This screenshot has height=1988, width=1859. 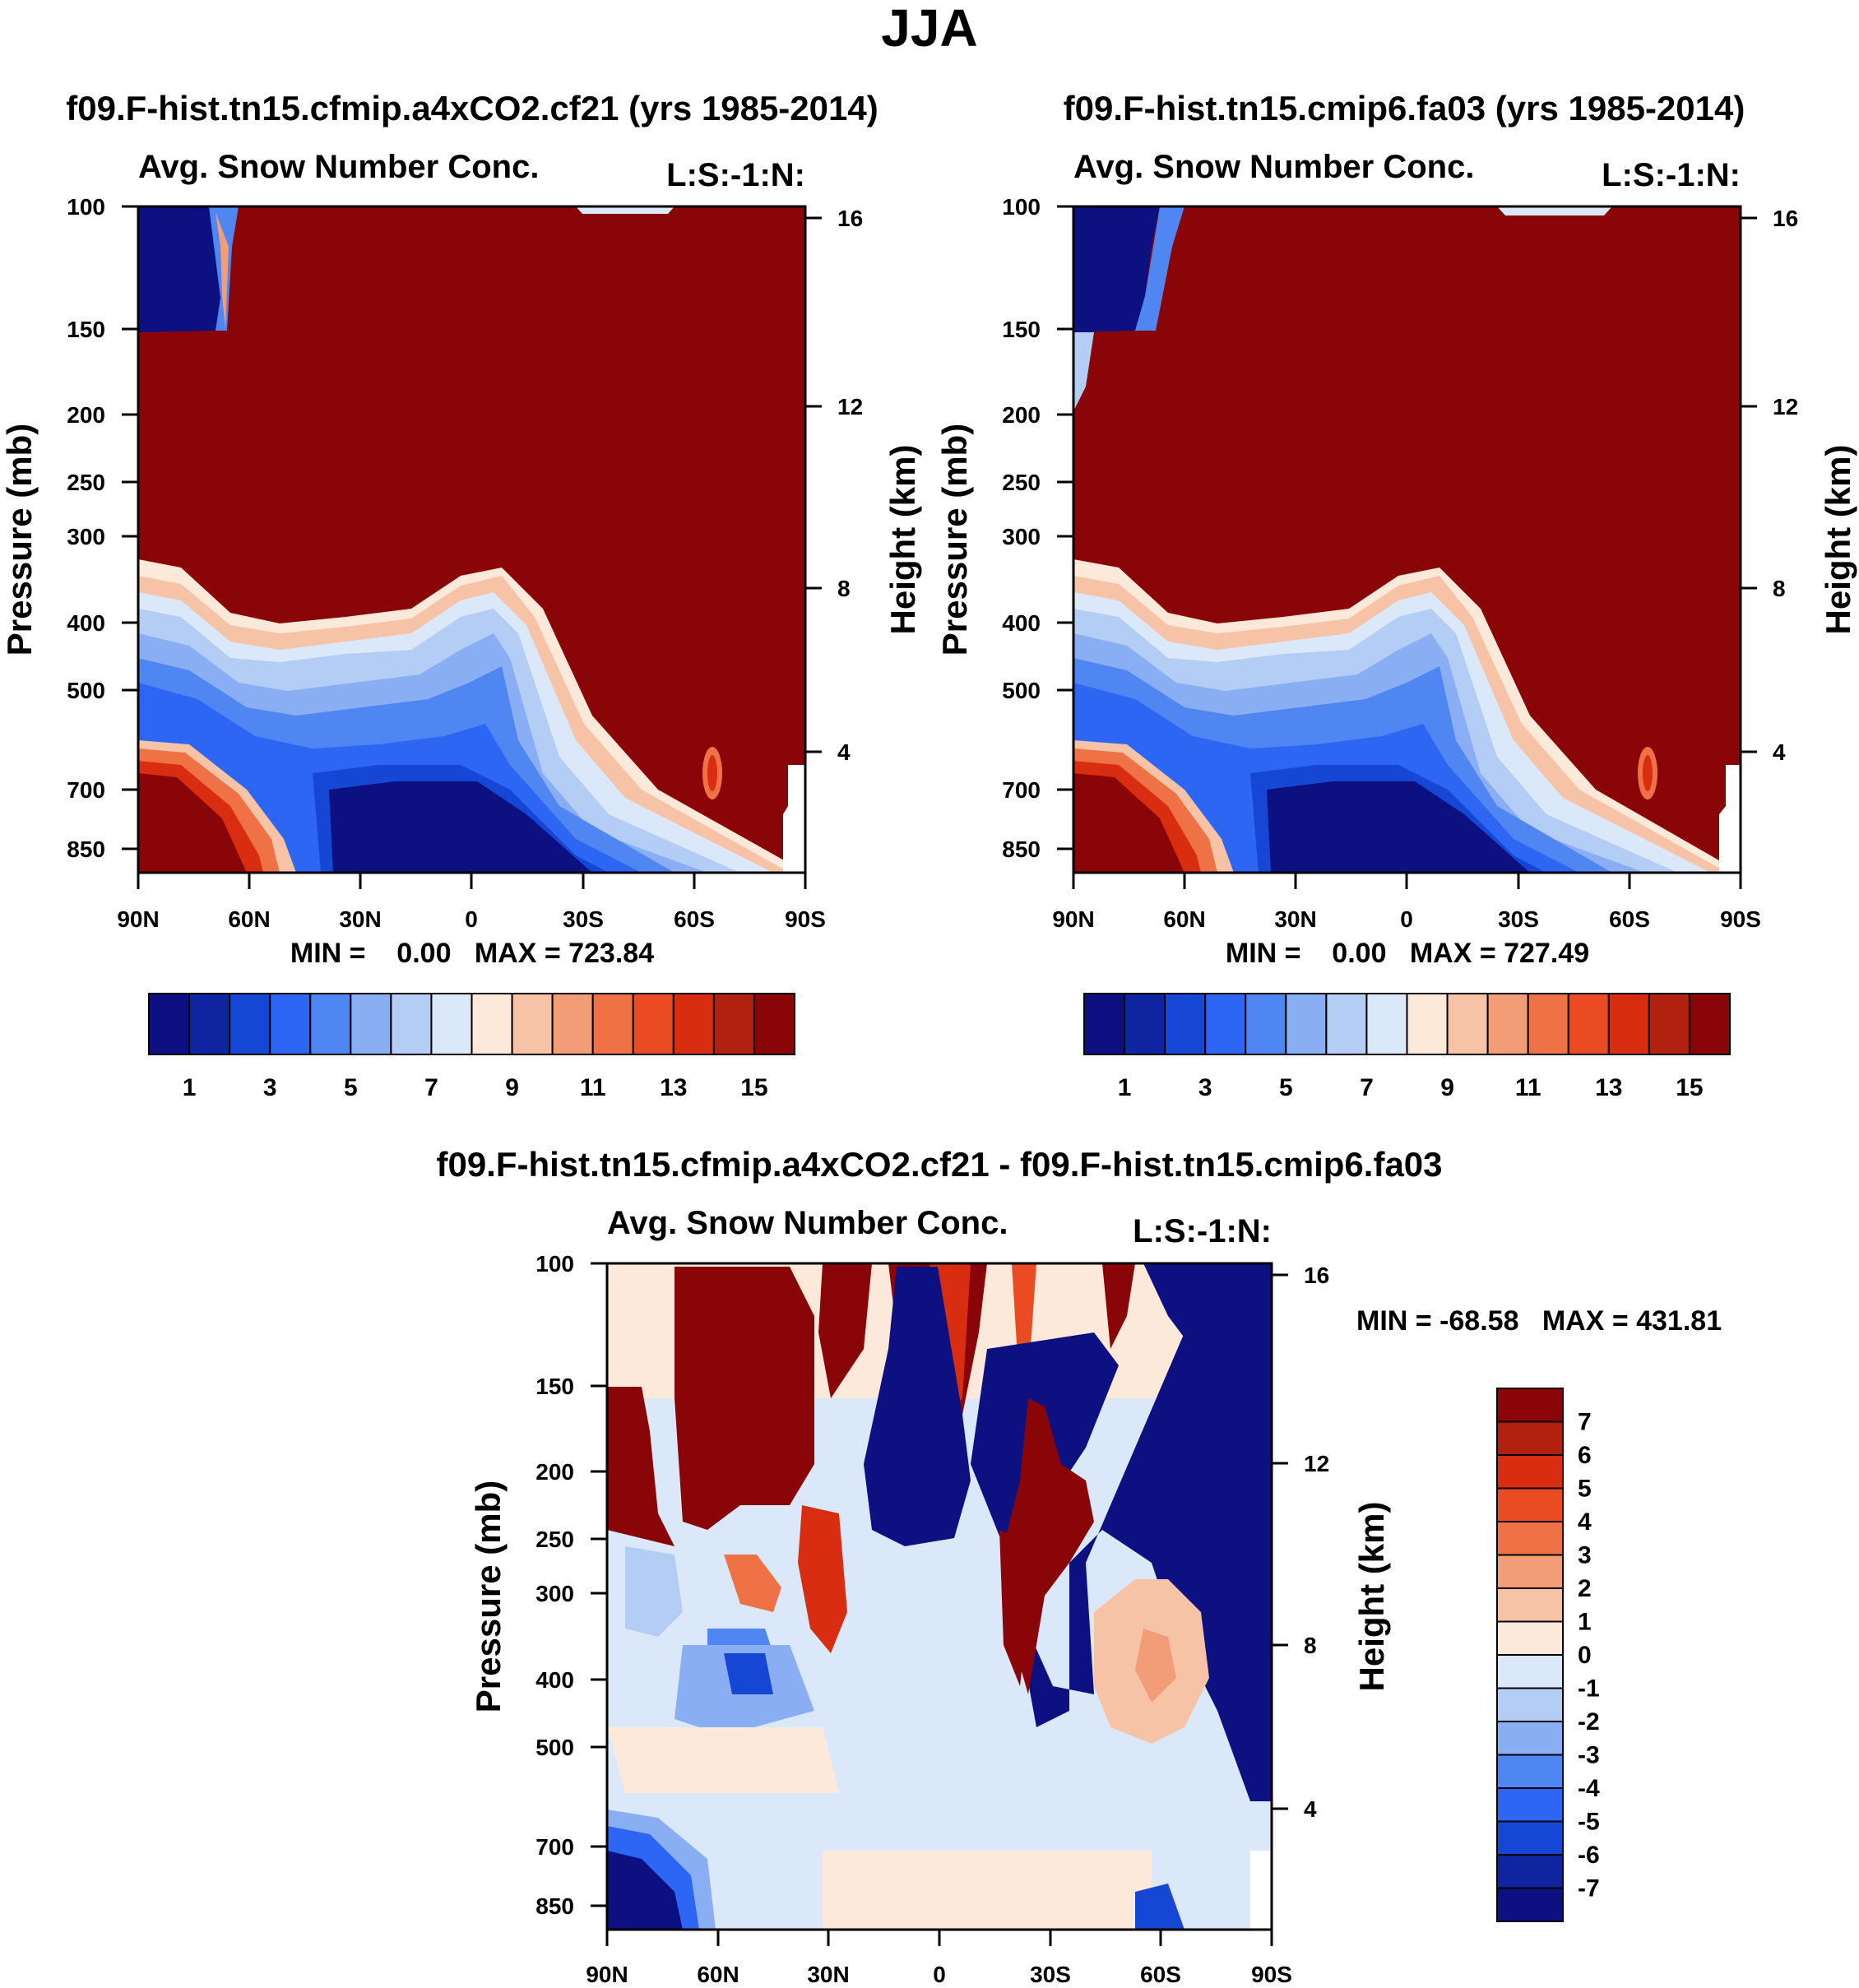 I want to click on panel-c-y2tick: 12, so click(x=1316, y=1464).